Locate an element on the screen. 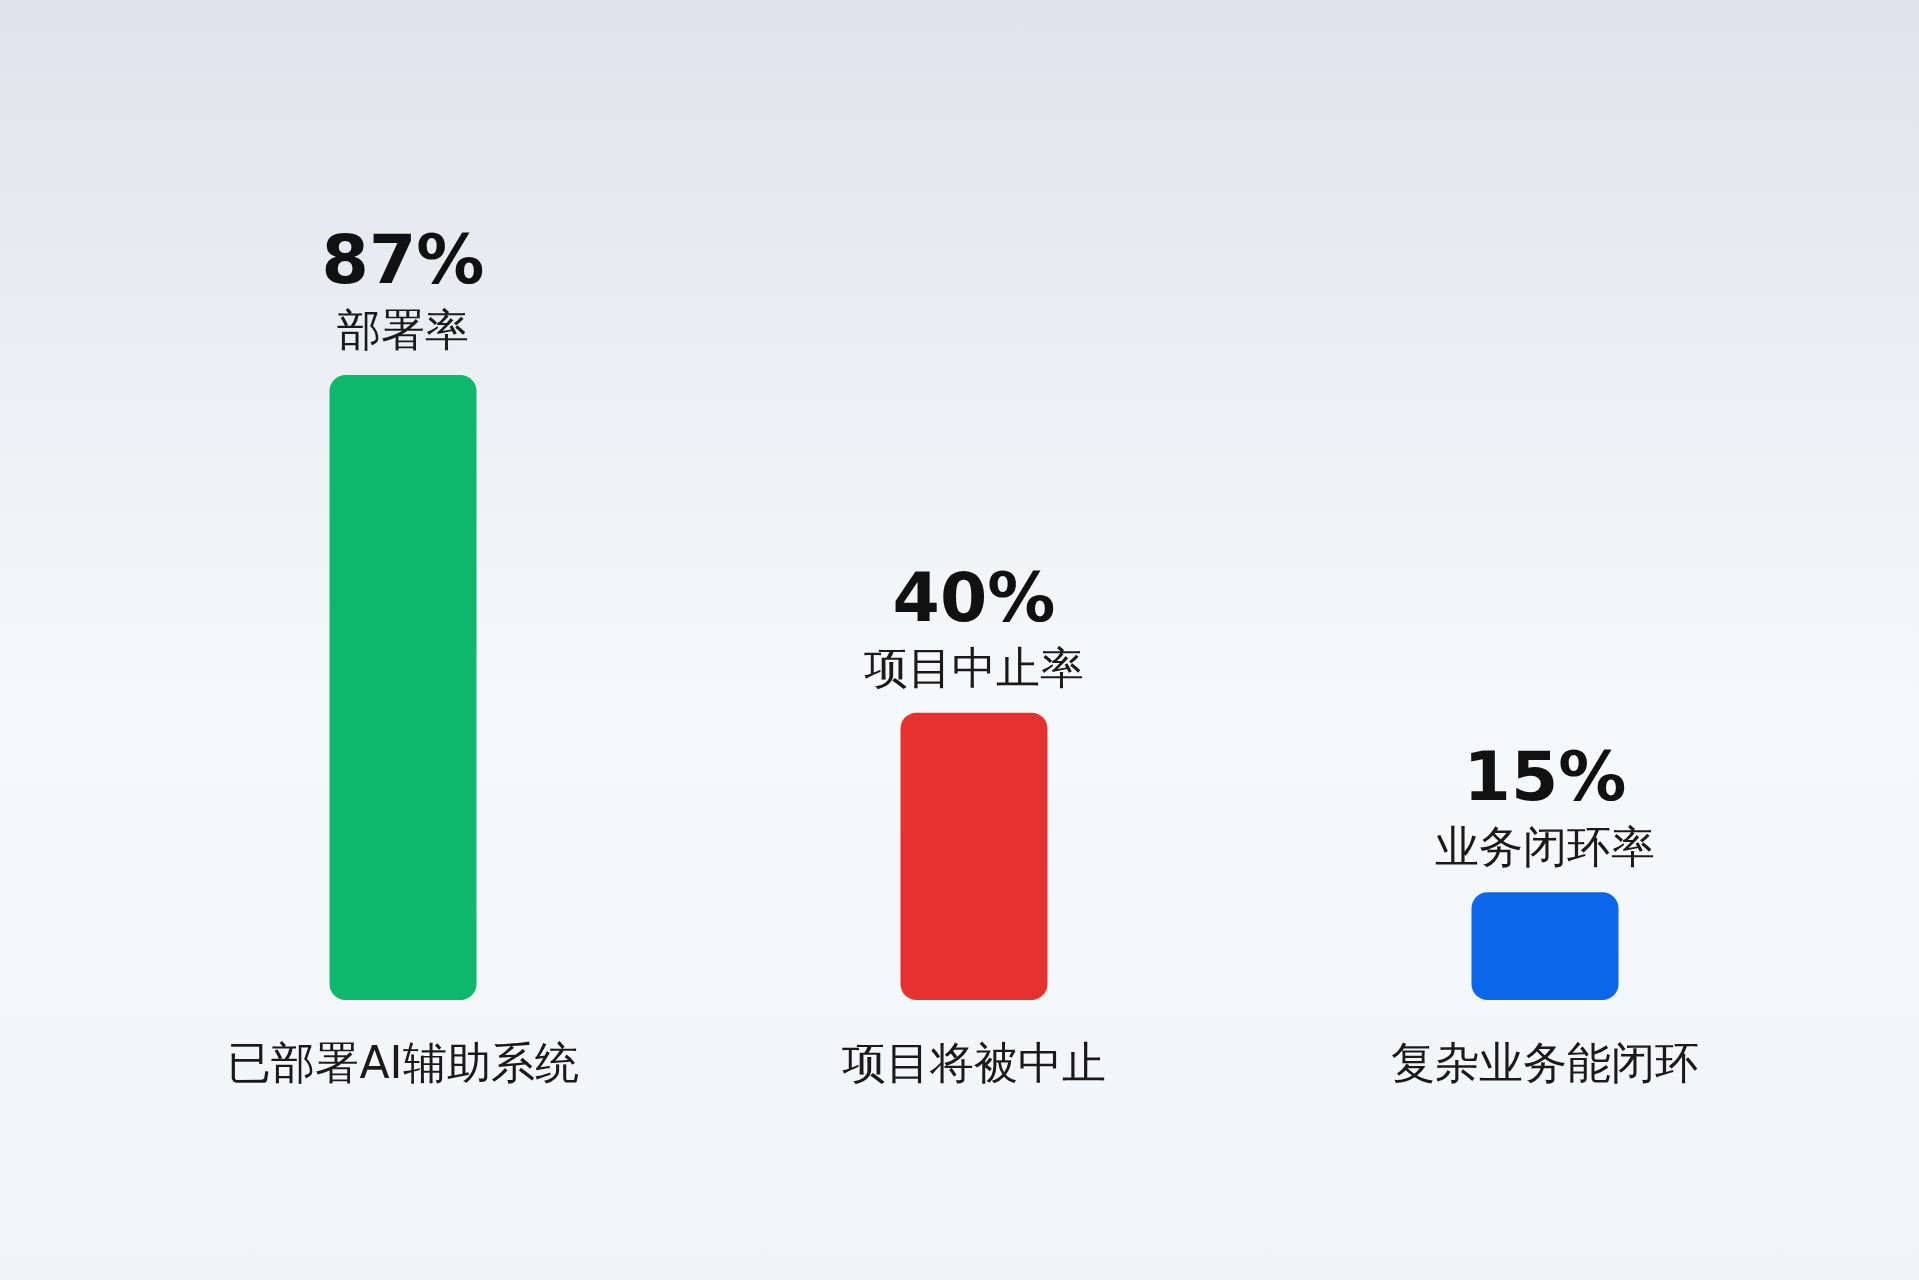  x-tick-label: 已部署AI辅助系统 is located at coordinates (403, 1062).